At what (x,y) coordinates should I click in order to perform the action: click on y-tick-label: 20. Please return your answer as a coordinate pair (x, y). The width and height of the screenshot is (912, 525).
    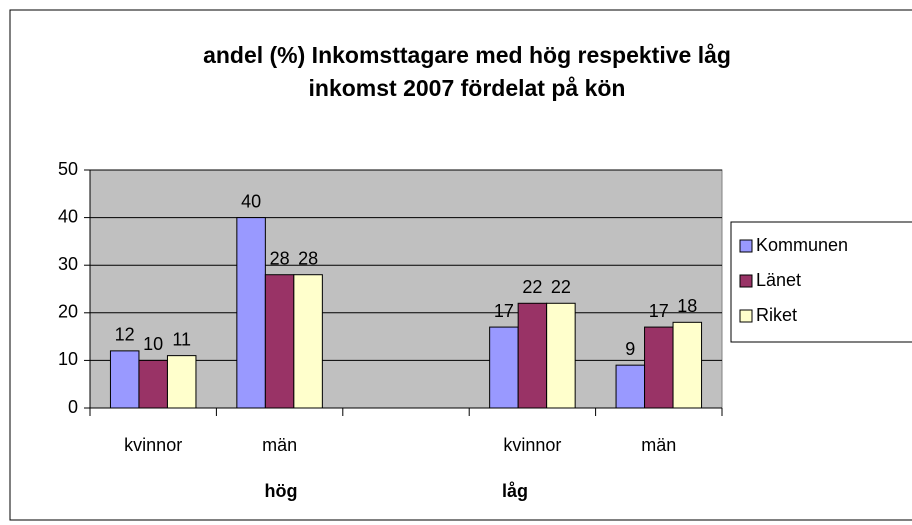
    Looking at the image, I should click on (68, 312).